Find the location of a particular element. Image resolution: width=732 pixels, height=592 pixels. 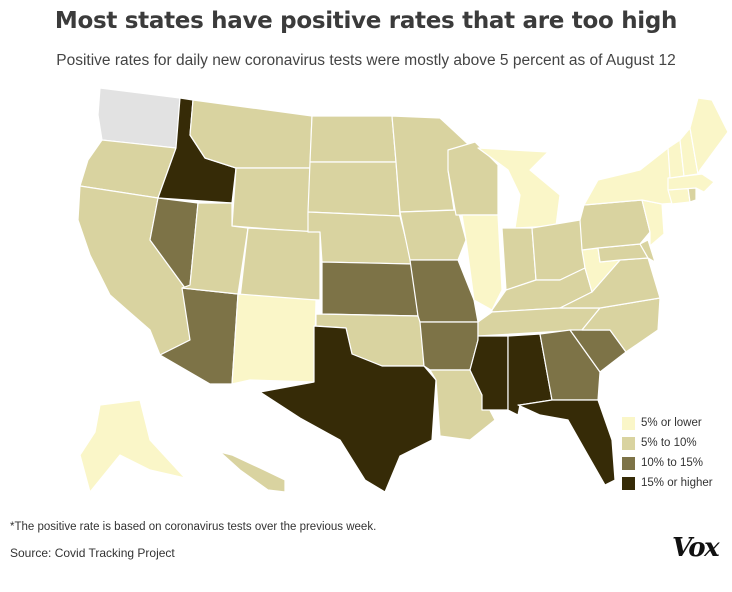

state-de is located at coordinates (647, 251).